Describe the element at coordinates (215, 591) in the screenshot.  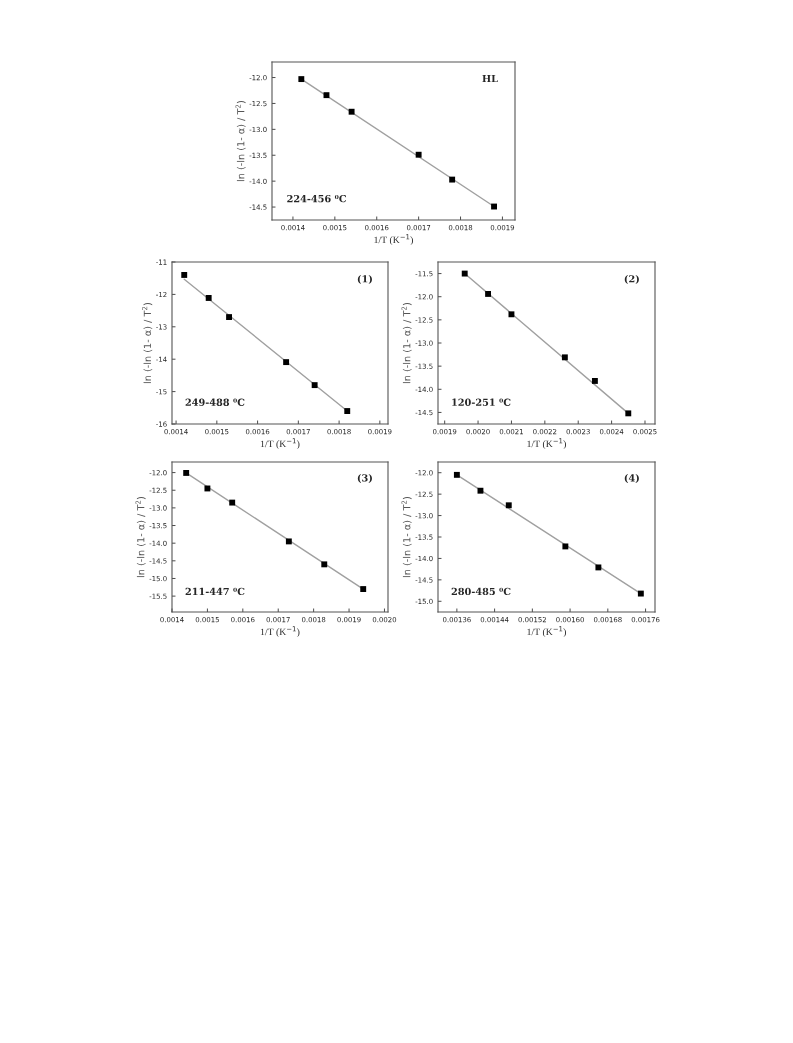
I see `annotation: 211-447 ⁰C` at that location.